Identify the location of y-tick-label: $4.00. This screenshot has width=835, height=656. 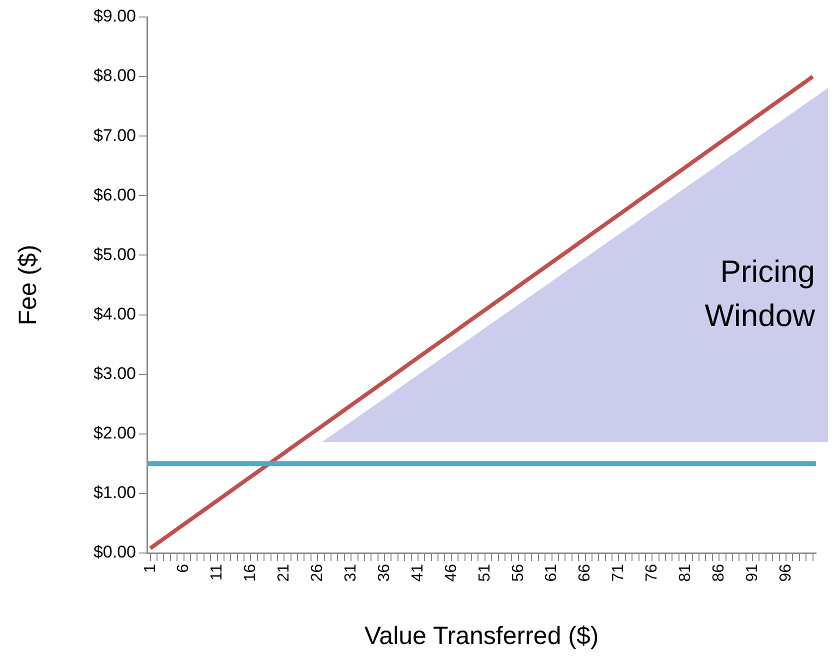
(114, 314).